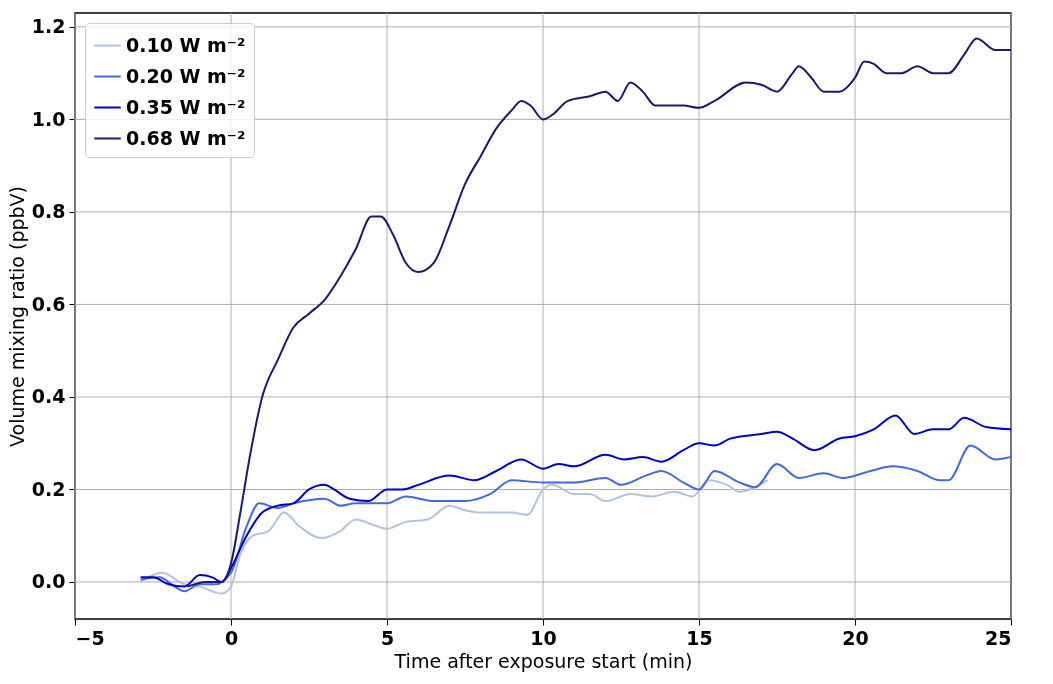 The image size is (1053, 684). Describe the element at coordinates (699, 637) in the screenshot. I see `x-tick-label: 15` at that location.